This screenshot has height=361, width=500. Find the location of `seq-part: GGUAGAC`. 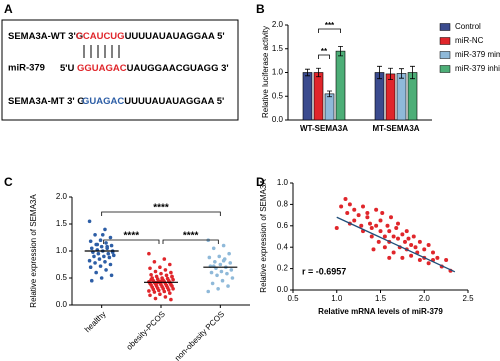

seq-part: GGUAGAC is located at coordinates (102, 68).